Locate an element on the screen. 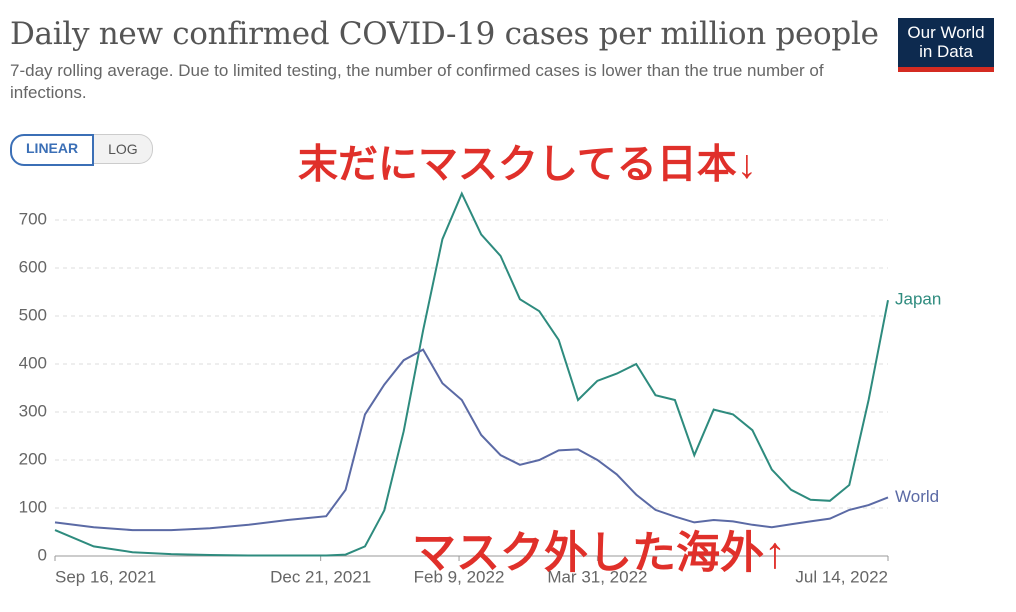  y-tick-label: 0 is located at coordinates (42, 554).